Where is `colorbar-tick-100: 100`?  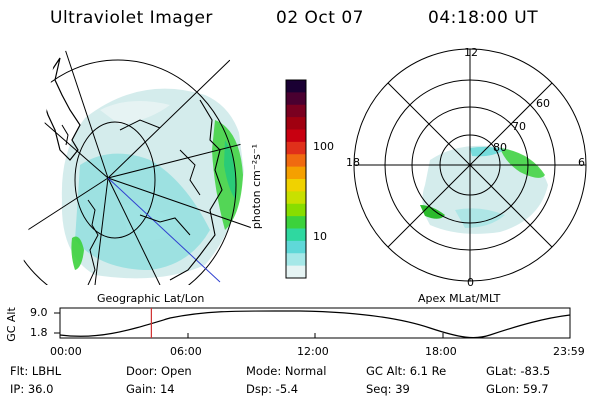
colorbar-tick-100: 100 is located at coordinates (323, 146).